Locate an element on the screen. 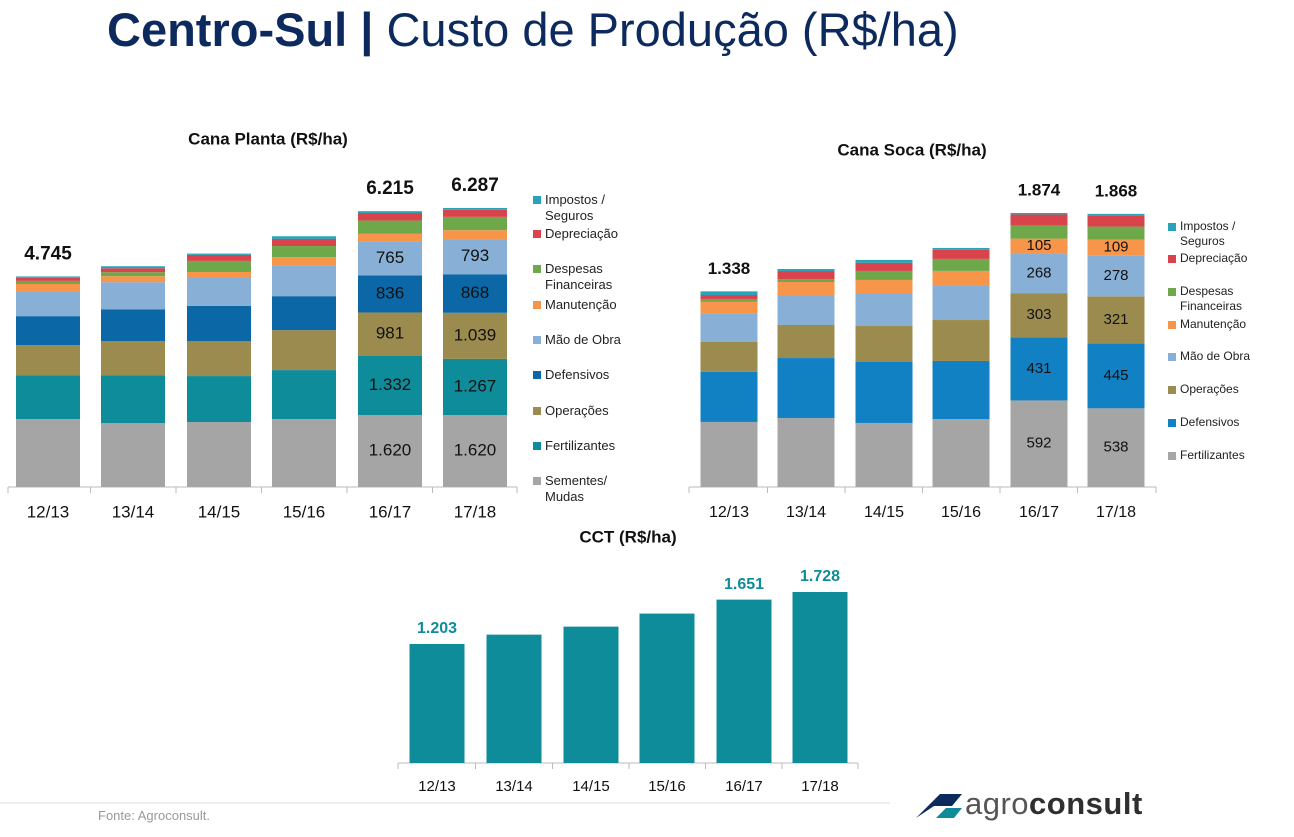 The height and width of the screenshot is (837, 1294). legend-item: Manutenção is located at coordinates (579, 305).